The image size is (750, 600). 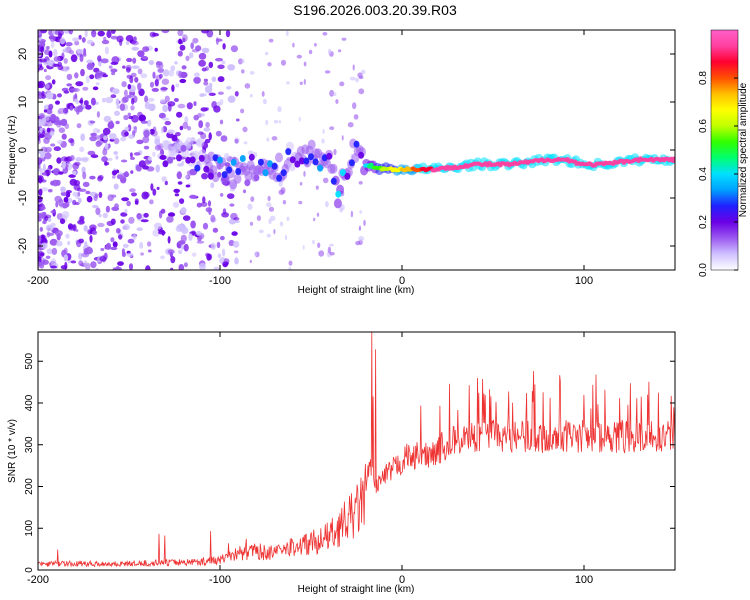 I want to click on y-tick-label: 0, so click(x=23, y=150).